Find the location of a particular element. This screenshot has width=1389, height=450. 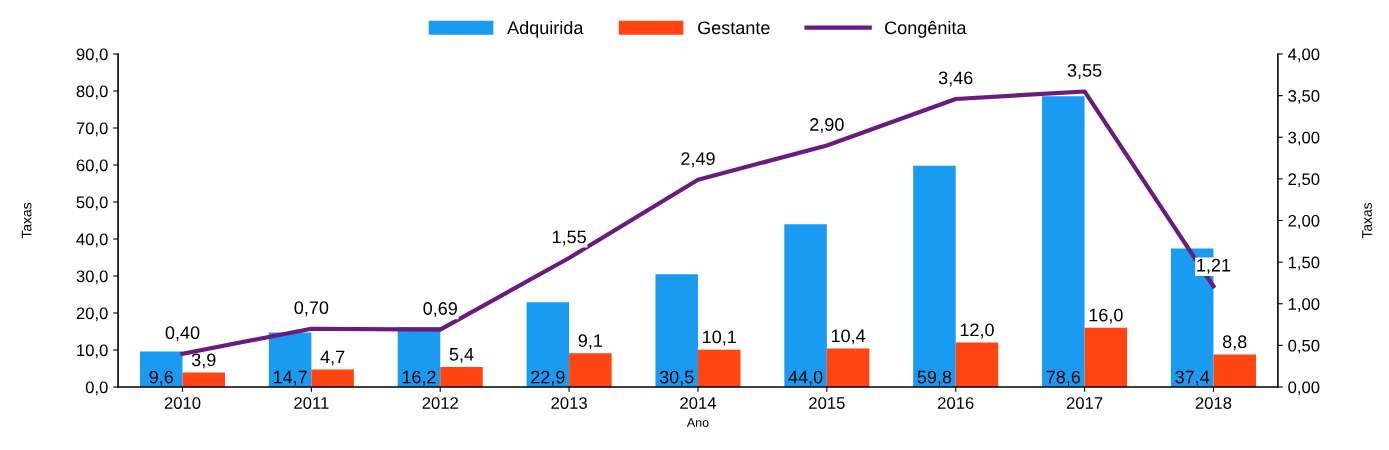

data-label: 1,21 is located at coordinates (1214, 266).